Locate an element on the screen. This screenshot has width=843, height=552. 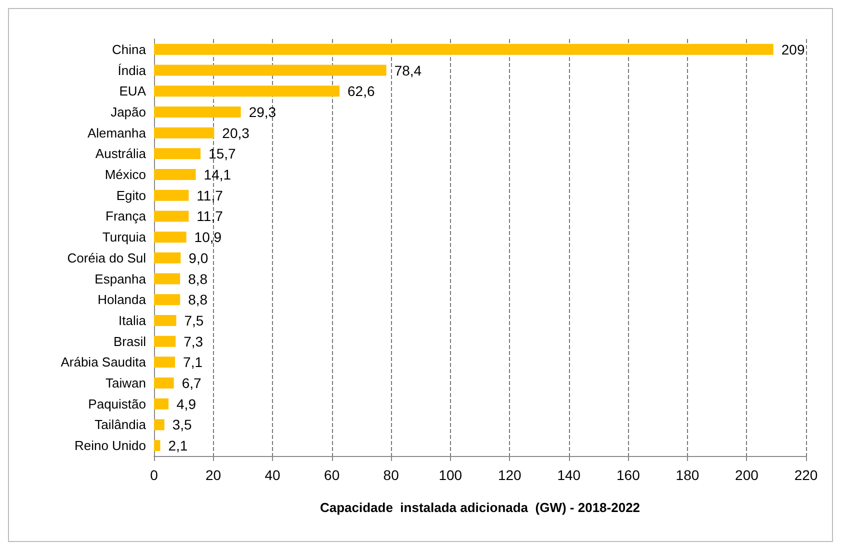
x-tick-label: 120 is located at coordinates (510, 475).